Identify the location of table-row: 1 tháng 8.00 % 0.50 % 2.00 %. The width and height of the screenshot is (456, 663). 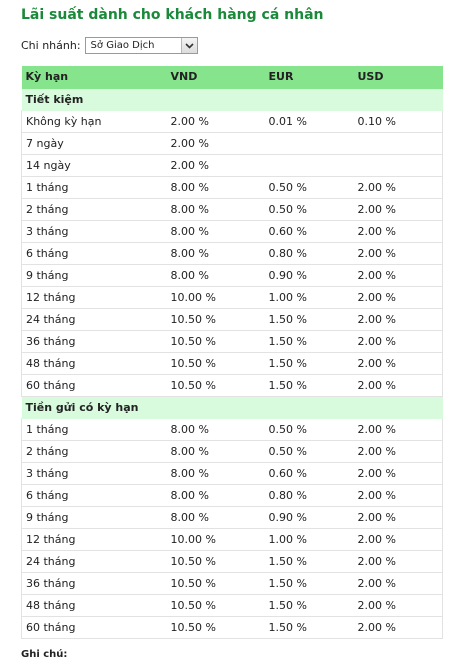
(232, 187).